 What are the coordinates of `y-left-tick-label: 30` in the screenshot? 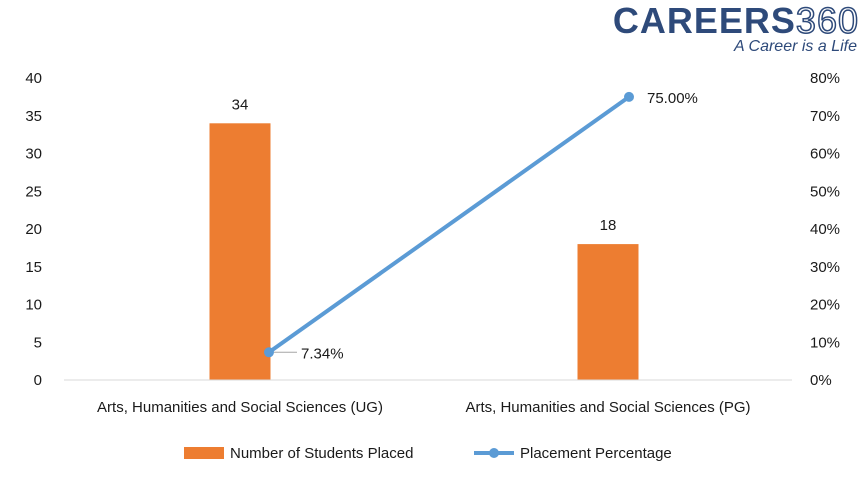 It's located at (33, 154).